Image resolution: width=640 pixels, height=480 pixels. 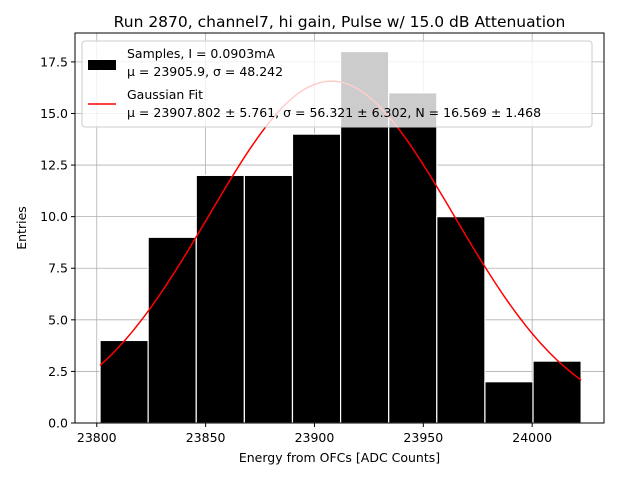 I want to click on y-tick-label: 2.5, so click(x=58, y=371).